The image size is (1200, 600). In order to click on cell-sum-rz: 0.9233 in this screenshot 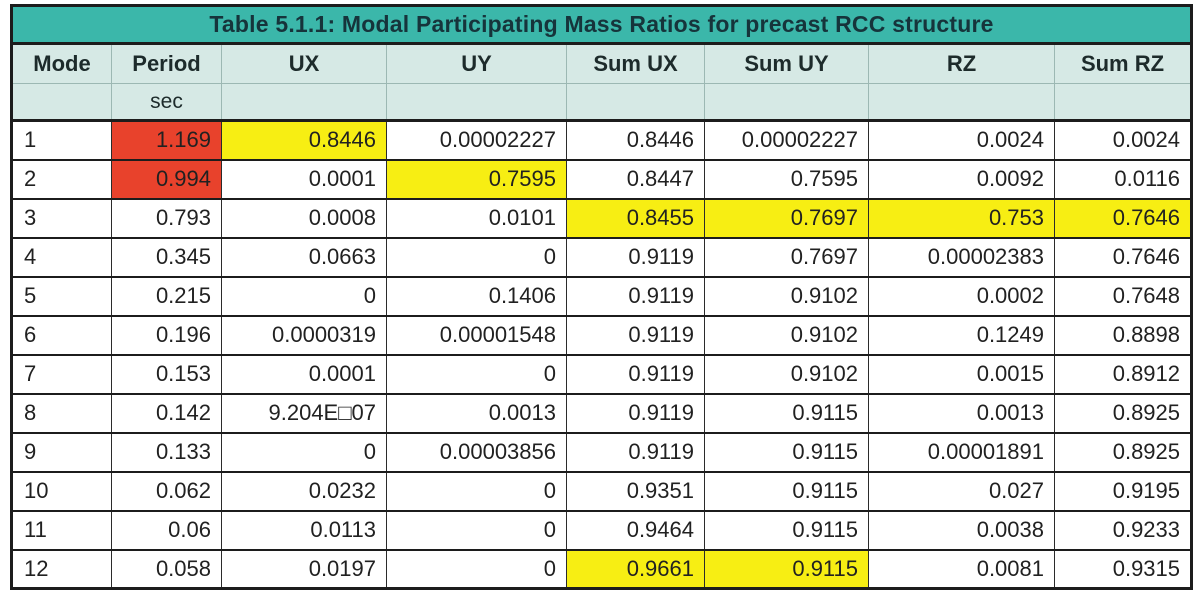, I will do `click(1122, 529)`.